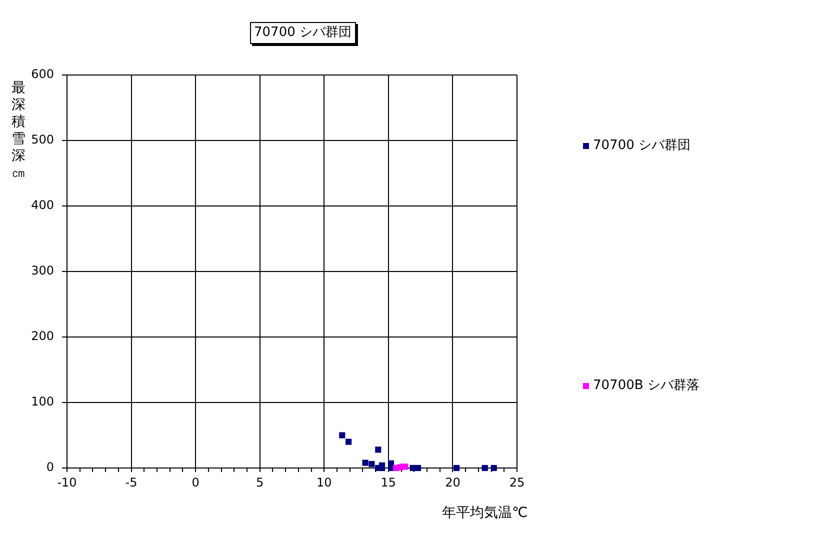 Image resolution: width=816 pixels, height=534 pixels. I want to click on y-tick-label: 0, so click(50, 467).